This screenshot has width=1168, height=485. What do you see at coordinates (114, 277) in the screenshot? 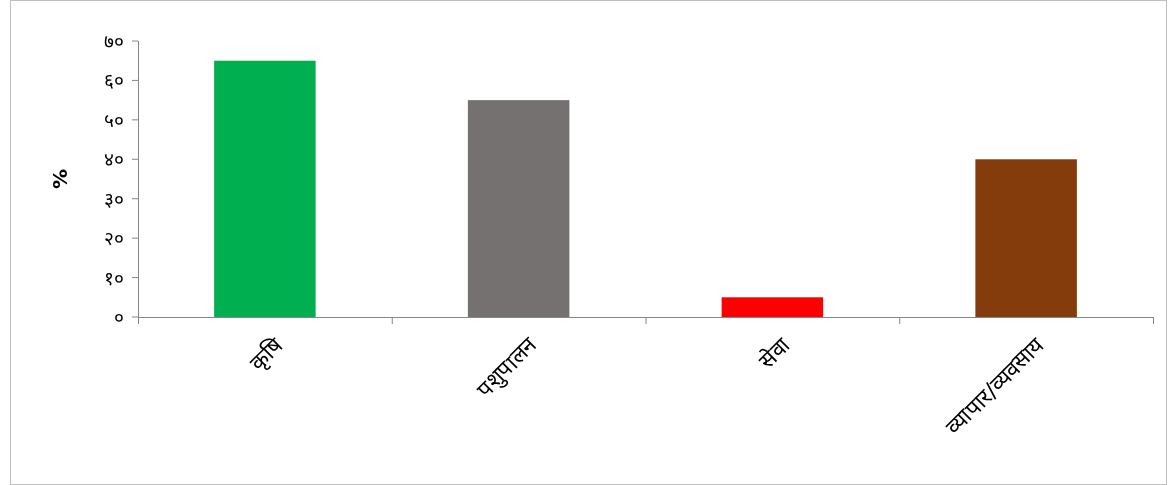
I see `y-tick-label: १०` at bounding box center [114, 277].